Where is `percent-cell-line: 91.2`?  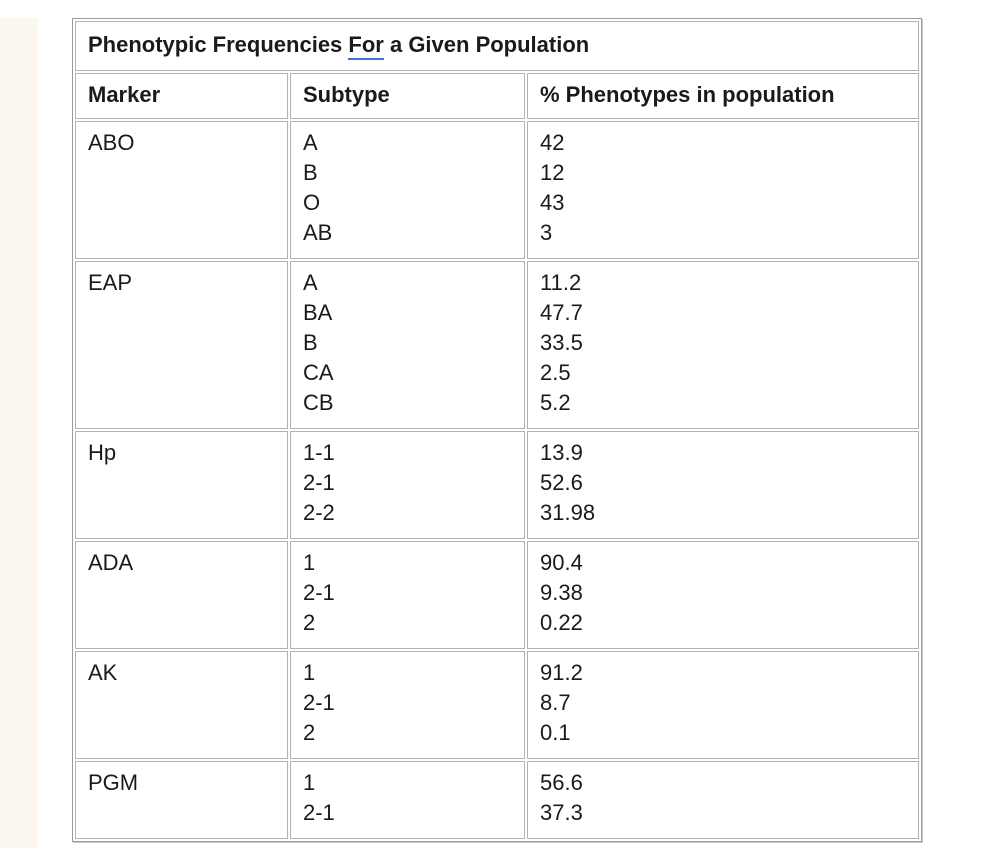
percent-cell-line: 91.2 is located at coordinates (561, 672).